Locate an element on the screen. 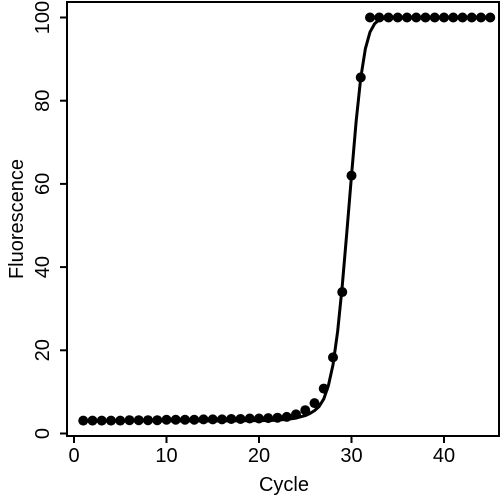 This screenshot has width=504, height=504. y-axis-label: Fluorescence is located at coordinates (17, 219).